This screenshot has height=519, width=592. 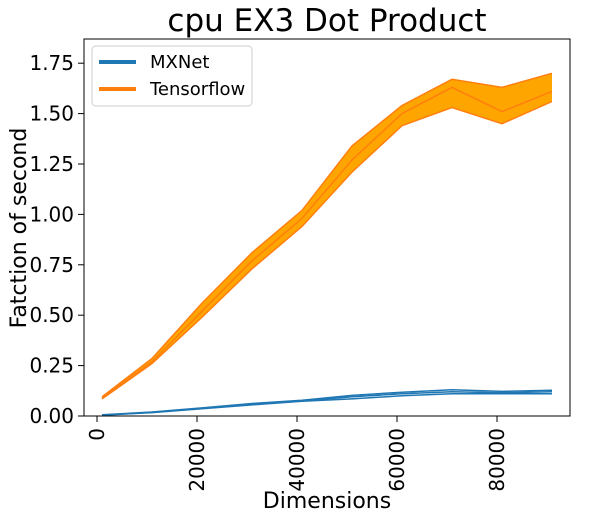 I want to click on y-axis-ticks: 0.00 0.25 0.50 0.75 1.00 1.25 1.50 1.75, so click(x=56, y=239).